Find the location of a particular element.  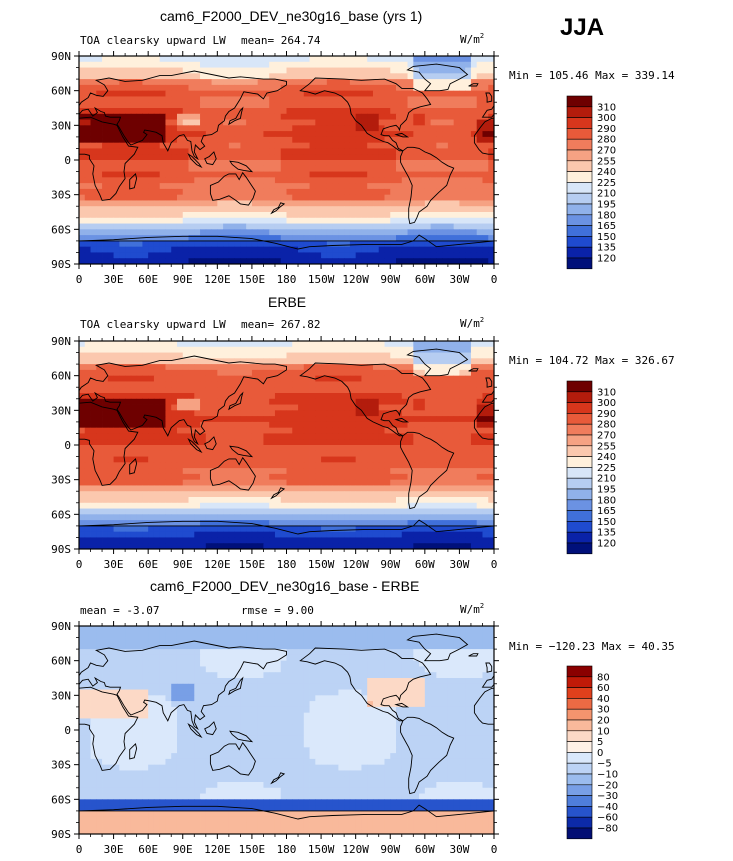

y-tick-label: 60S is located at coordinates (61, 229).